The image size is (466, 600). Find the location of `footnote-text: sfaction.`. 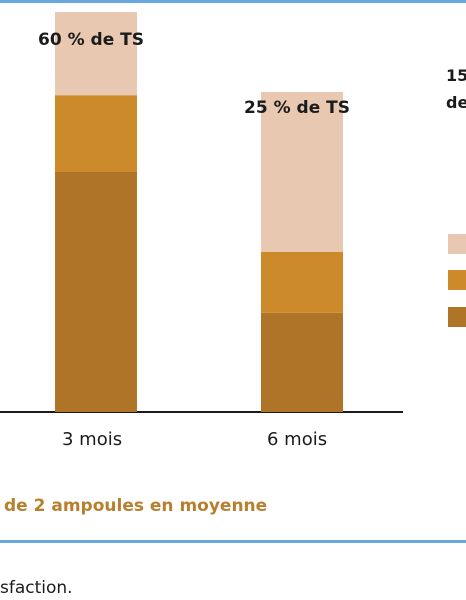

footnote-text: sfaction. is located at coordinates (36, 588).